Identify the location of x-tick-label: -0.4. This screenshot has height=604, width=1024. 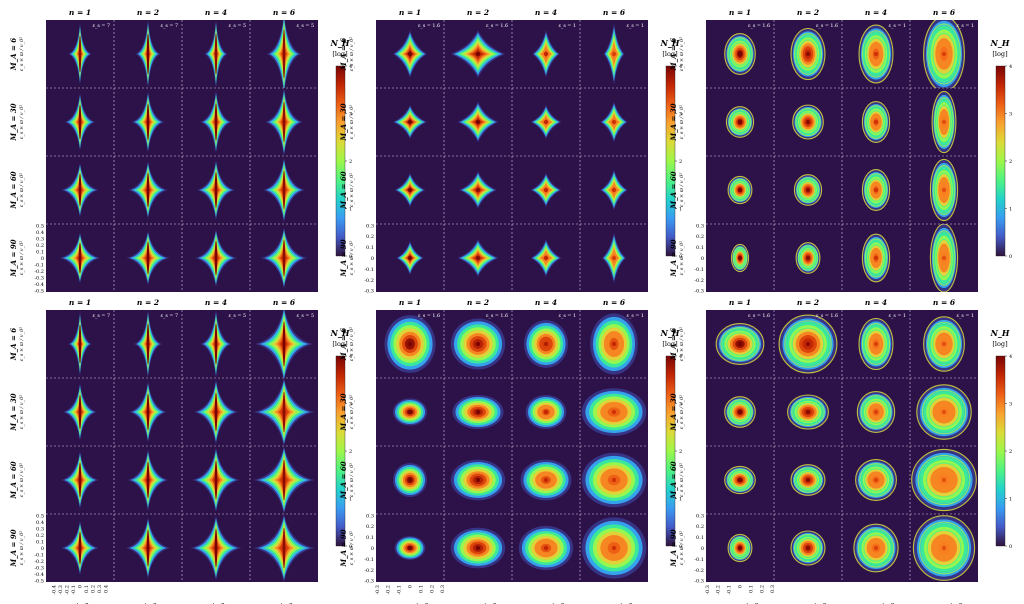
(54, 590).